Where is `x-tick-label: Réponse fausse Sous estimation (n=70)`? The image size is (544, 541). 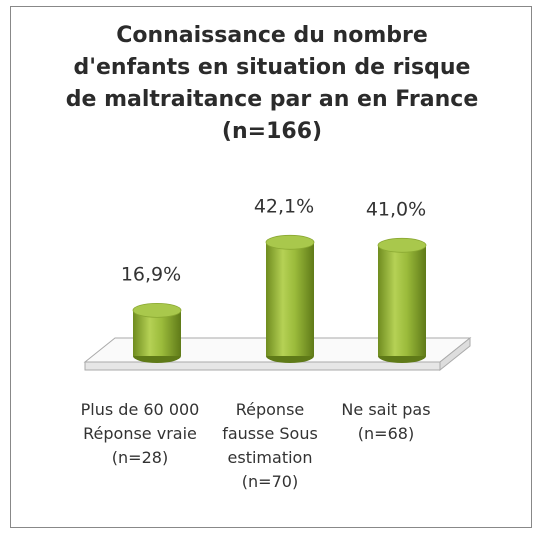 x-tick-label: Réponse fausse Sous estimation (n=70) is located at coordinates (270, 445).